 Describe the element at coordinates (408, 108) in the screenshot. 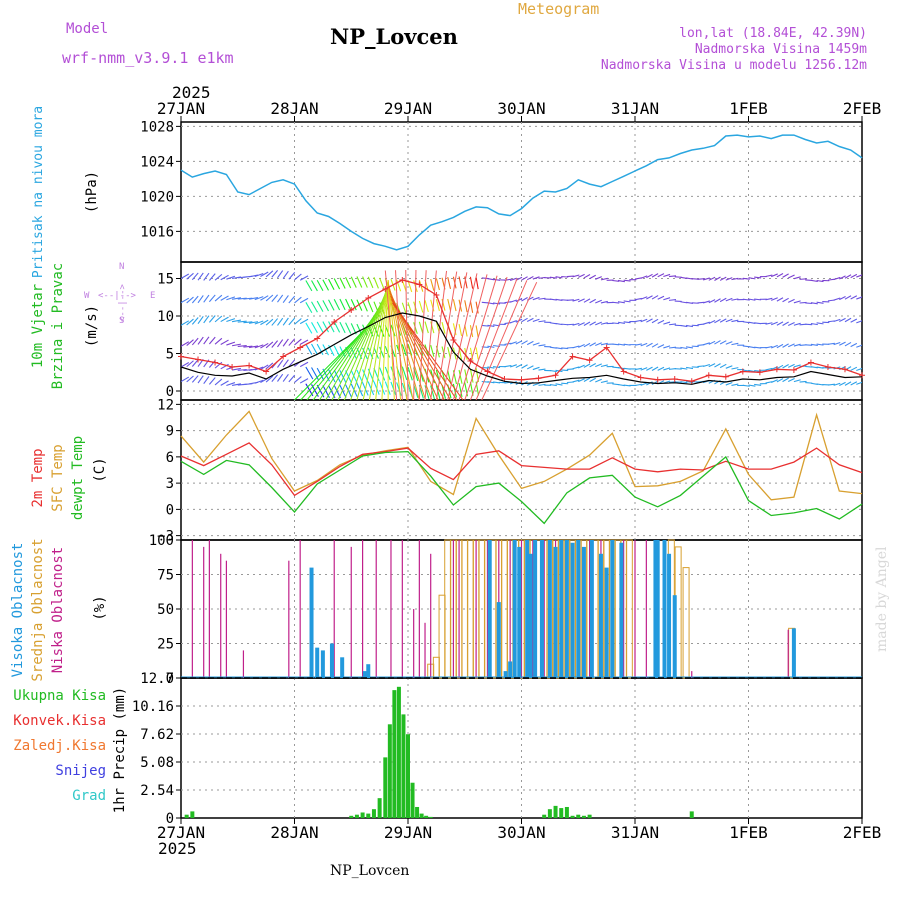

I see `x-tick-label-top: 29JAN` at that location.